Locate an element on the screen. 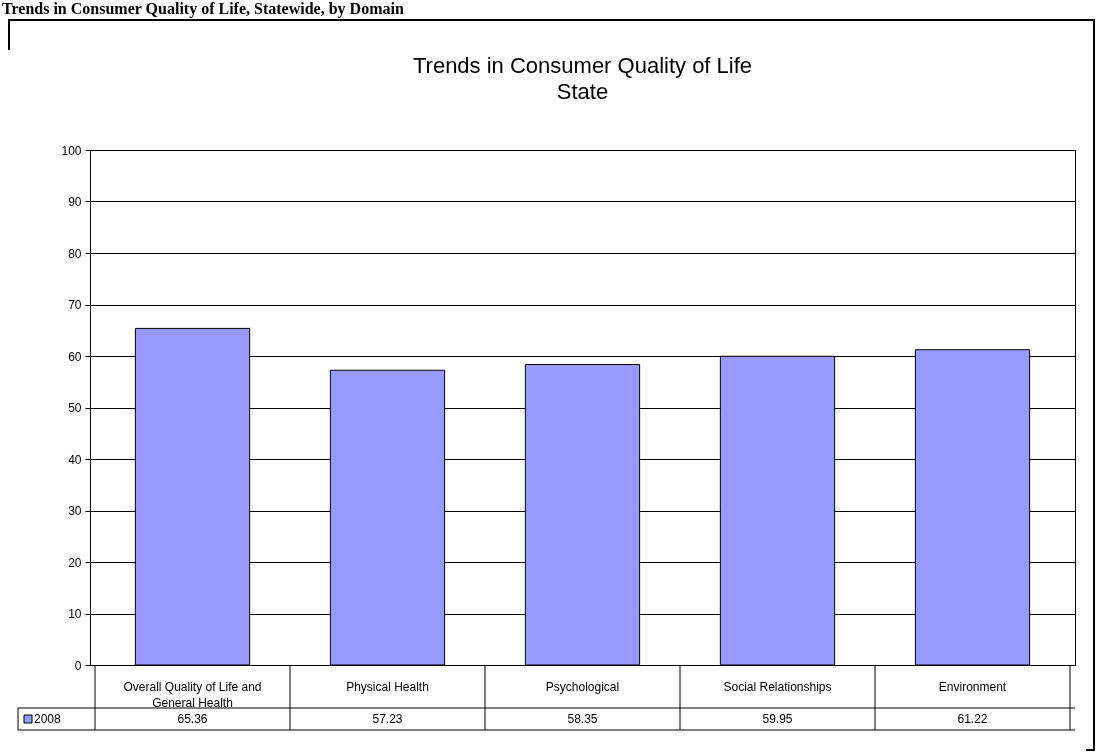 This screenshot has height=755, width=1097. x-tick-label: Environment is located at coordinates (972, 686).